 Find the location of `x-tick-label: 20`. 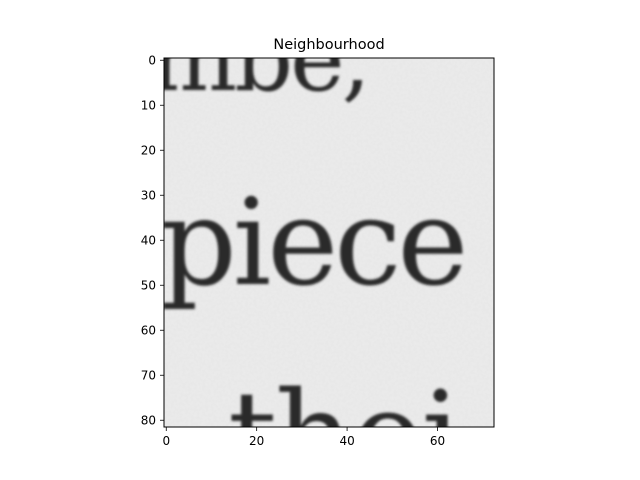

x-tick-label: 20 is located at coordinates (256, 441).